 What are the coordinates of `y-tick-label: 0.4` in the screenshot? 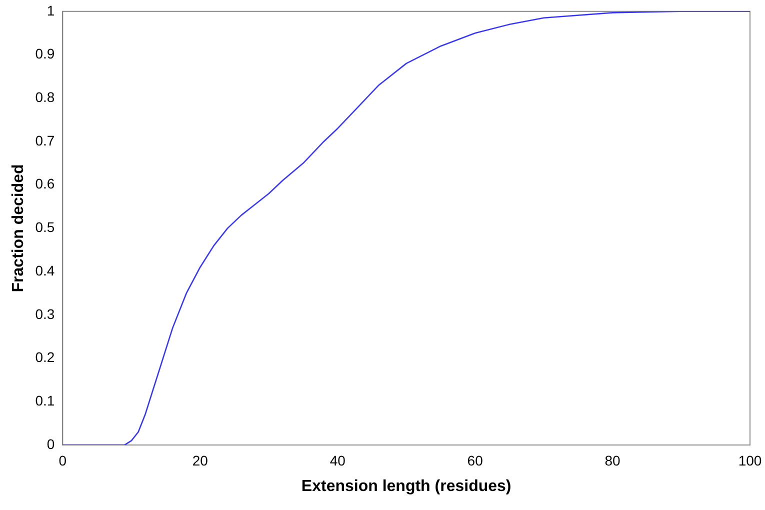 It's located at (45, 270).